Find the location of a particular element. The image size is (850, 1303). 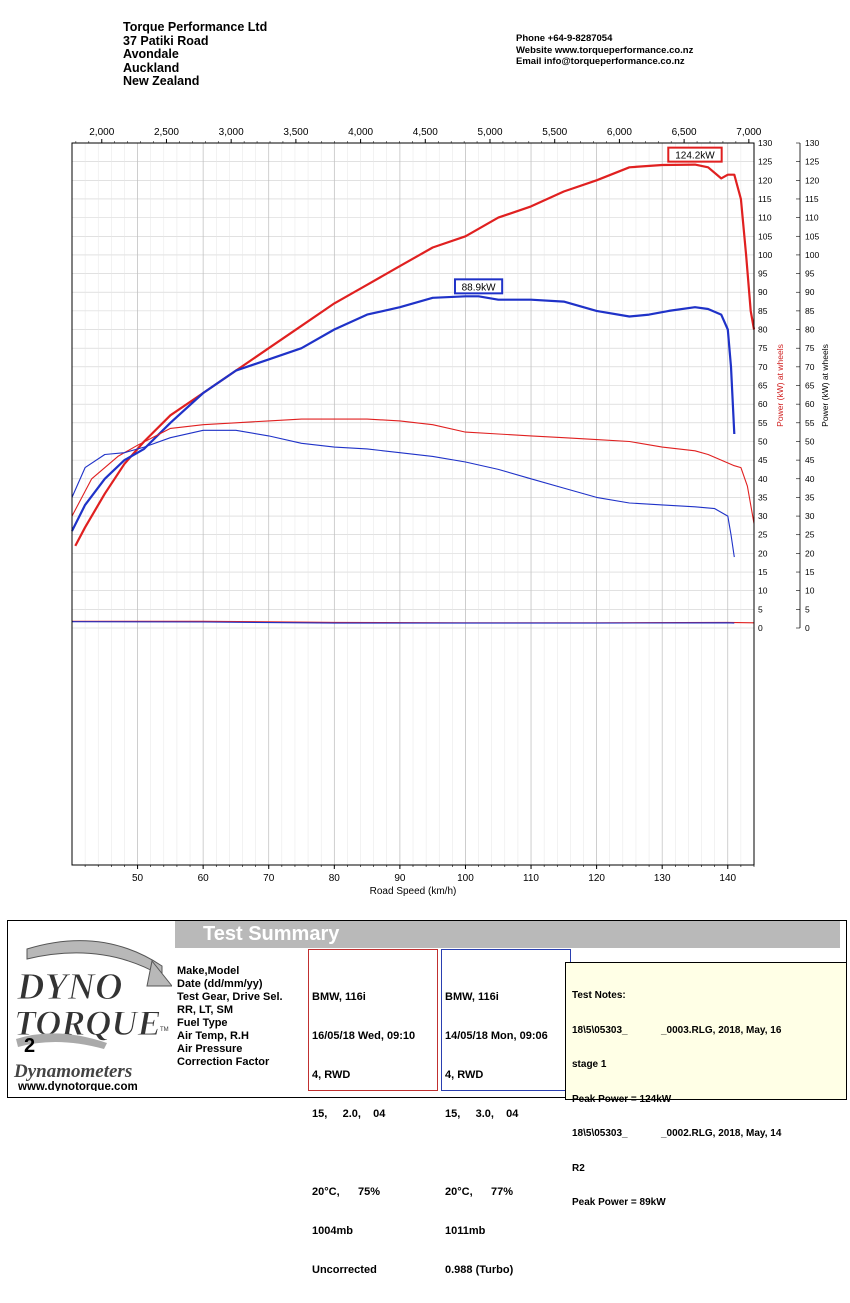

y-tick-label: 70 is located at coordinates (763, 367).